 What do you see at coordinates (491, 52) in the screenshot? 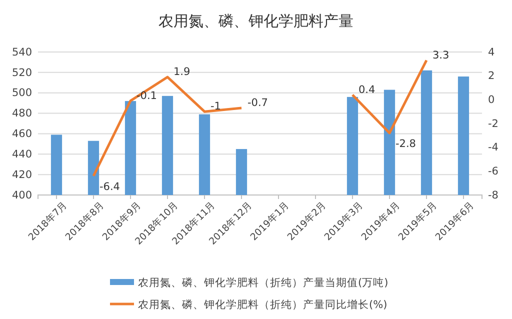
I see `y2-tick-label: 4` at bounding box center [491, 52].